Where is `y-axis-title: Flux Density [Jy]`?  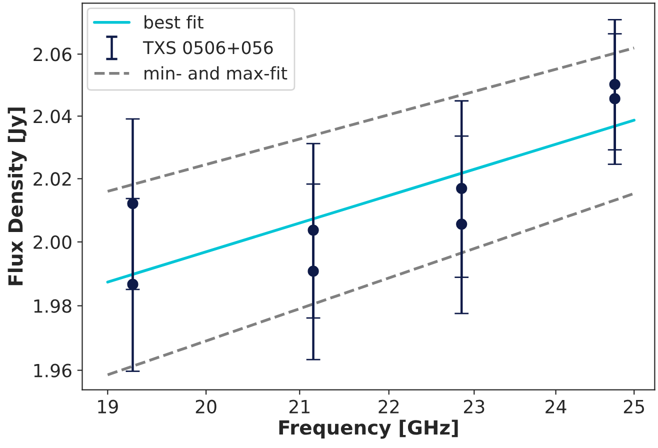 y-axis-title: Flux Density [Jy] is located at coordinates (17, 197).